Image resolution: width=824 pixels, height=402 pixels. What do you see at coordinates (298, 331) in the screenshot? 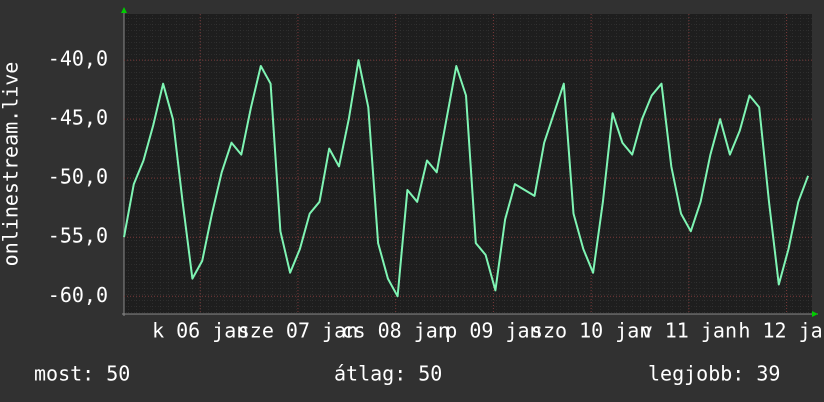
I see `x-tick-label: sze 07 jan` at bounding box center [298, 331].